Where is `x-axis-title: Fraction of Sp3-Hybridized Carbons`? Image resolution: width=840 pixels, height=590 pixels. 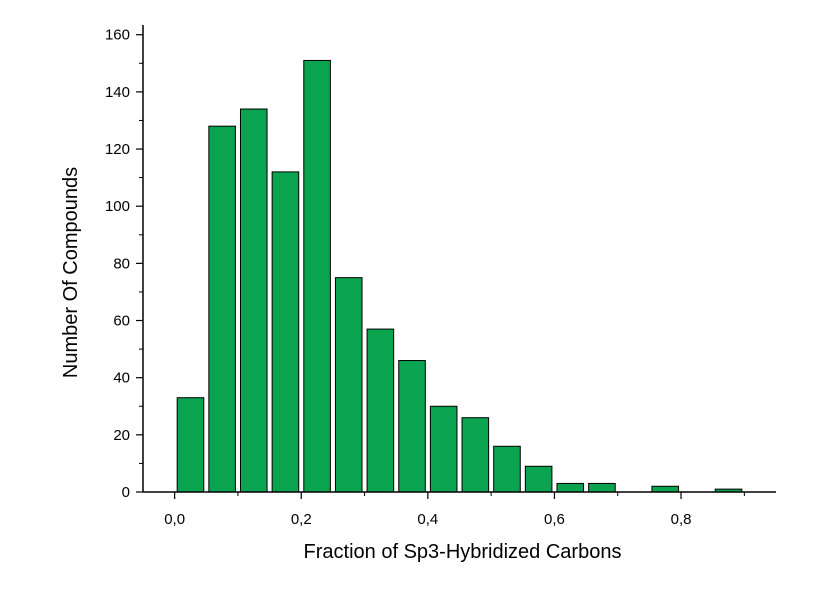 x-axis-title: Fraction of Sp3-Hybridized Carbons is located at coordinates (463, 552).